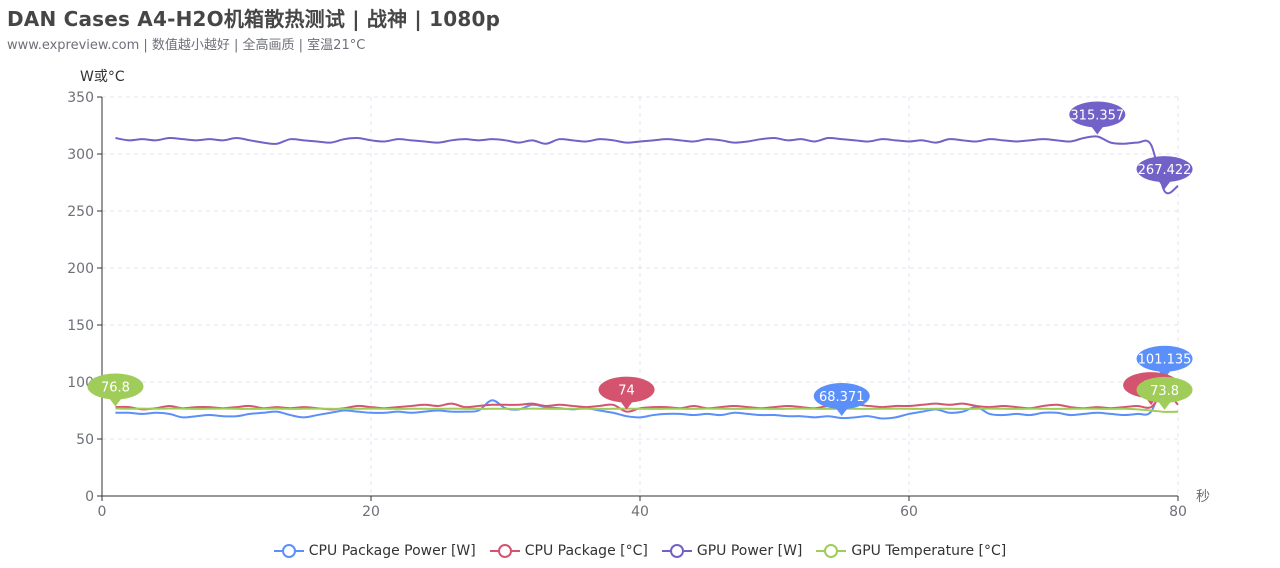 This screenshot has width=1280, height=568. What do you see at coordinates (80, 326) in the screenshot?
I see `y-tick-label: 150` at bounding box center [80, 326].